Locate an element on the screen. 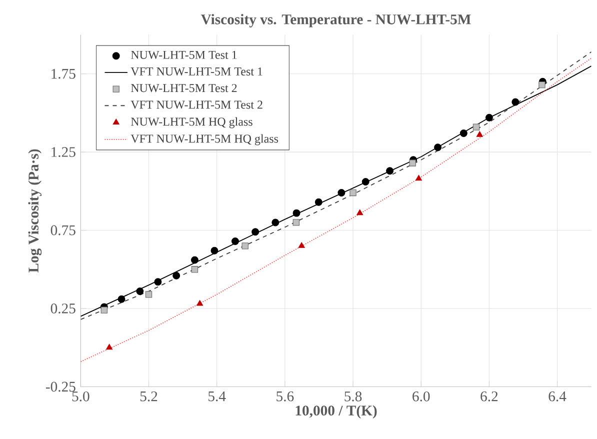 The image size is (597, 439). x-tick-label: 5.0 is located at coordinates (81, 396).